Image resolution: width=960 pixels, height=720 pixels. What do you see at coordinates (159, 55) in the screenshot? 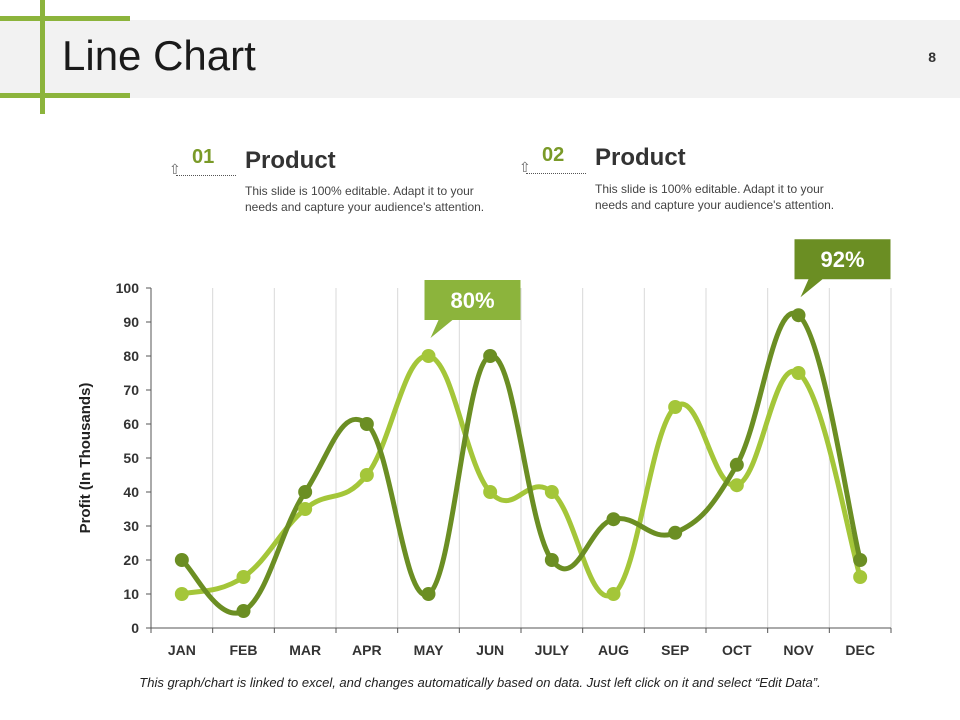
I see `page-title: Line Chart` at bounding box center [159, 55].